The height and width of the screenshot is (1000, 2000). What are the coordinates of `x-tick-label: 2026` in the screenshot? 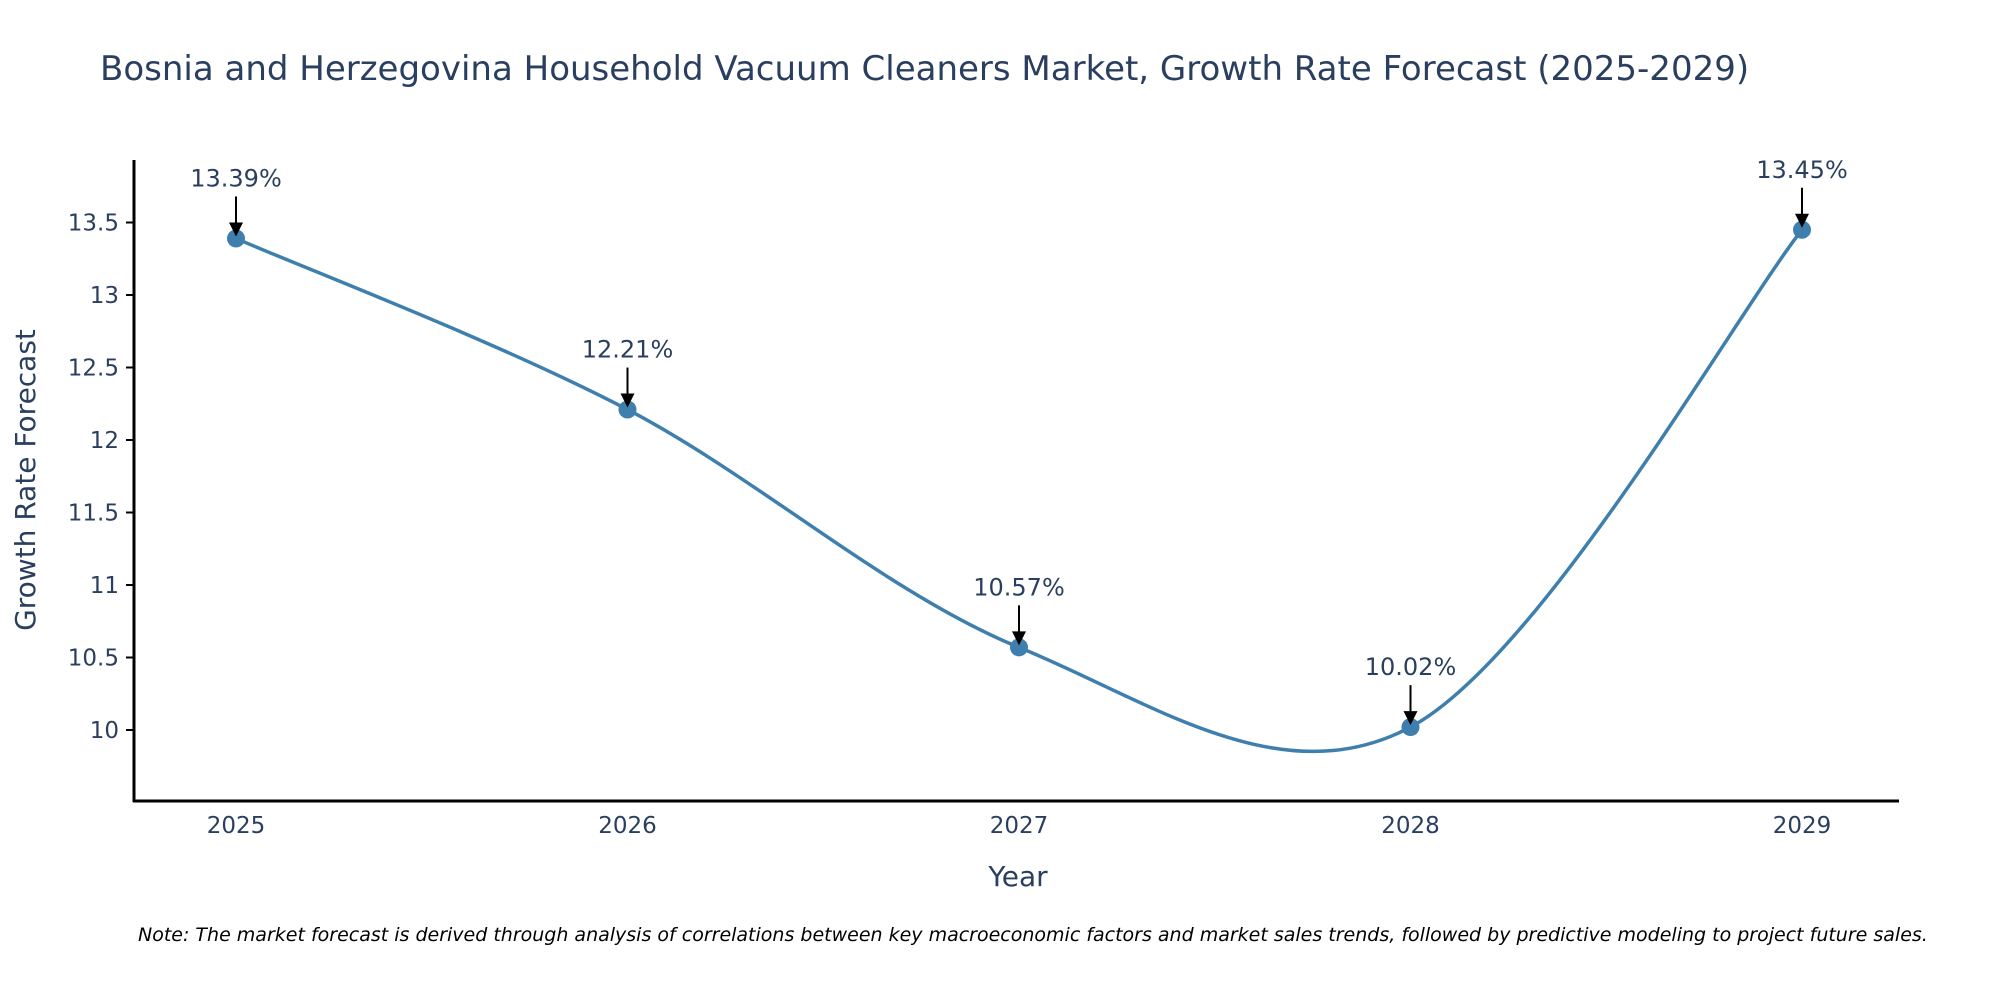 It's located at (627, 826).